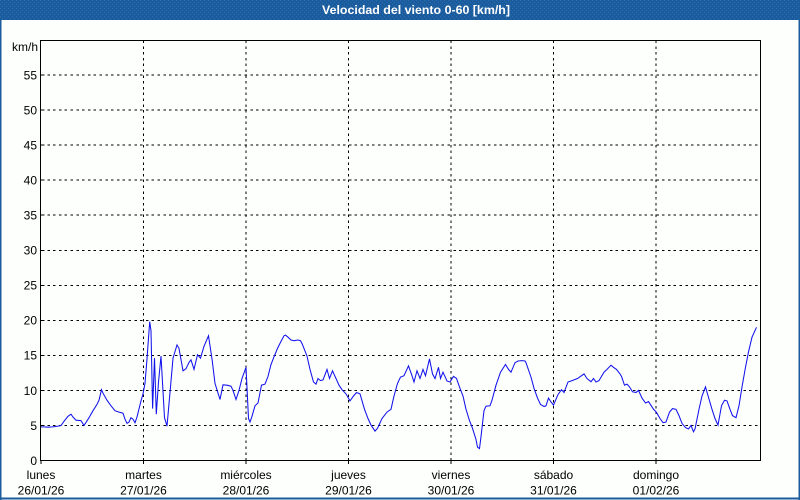 This screenshot has height=500, width=800. Describe the element at coordinates (348, 491) in the screenshot. I see `svg-text: 29/01/26` at that location.